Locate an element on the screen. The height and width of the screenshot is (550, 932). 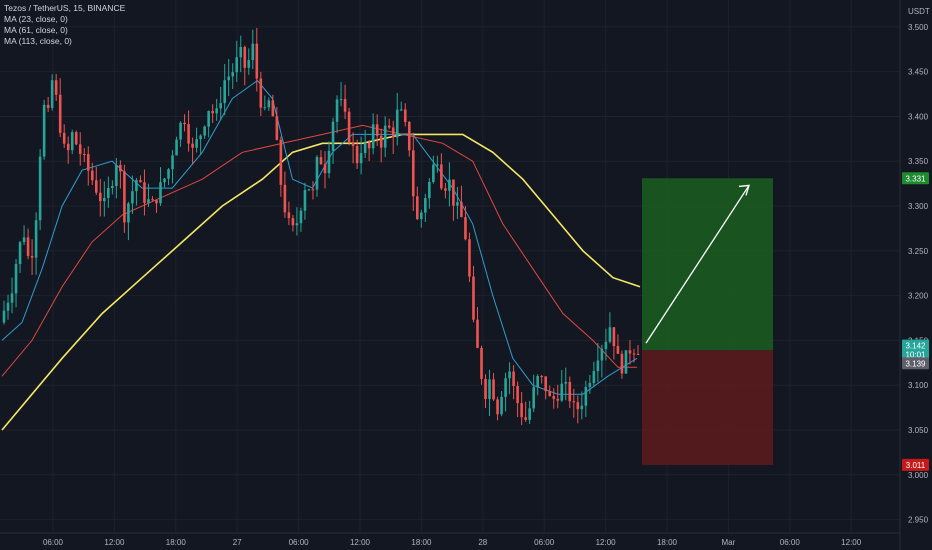
target-zone is located at coordinates (707, 264).